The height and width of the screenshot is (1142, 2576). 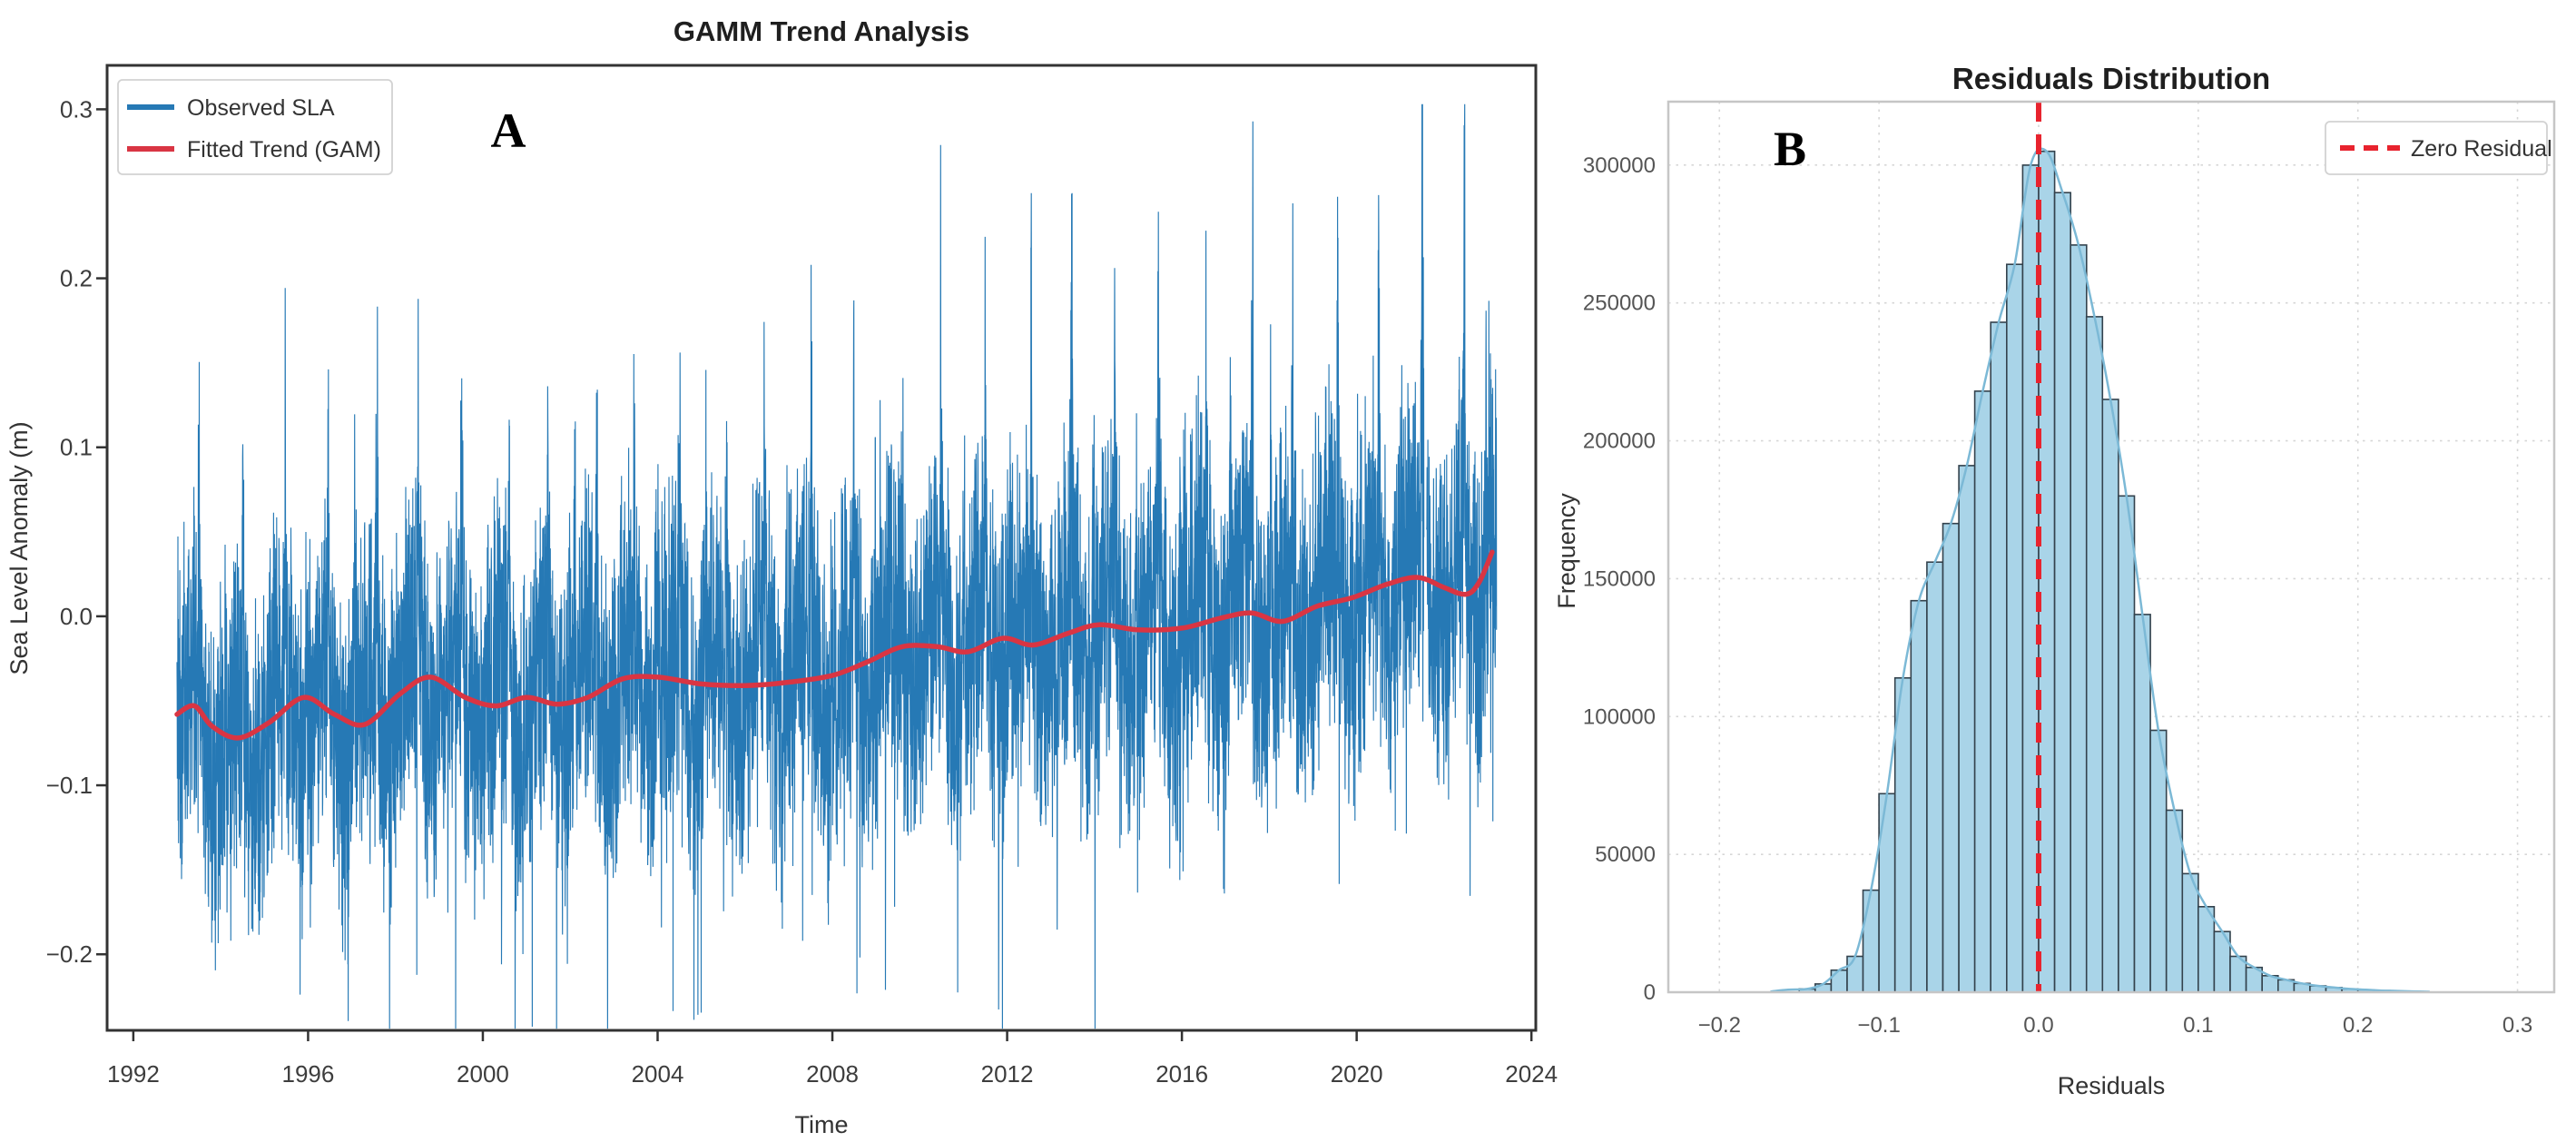 I want to click on panel-a-legend-box, so click(x=255, y=127).